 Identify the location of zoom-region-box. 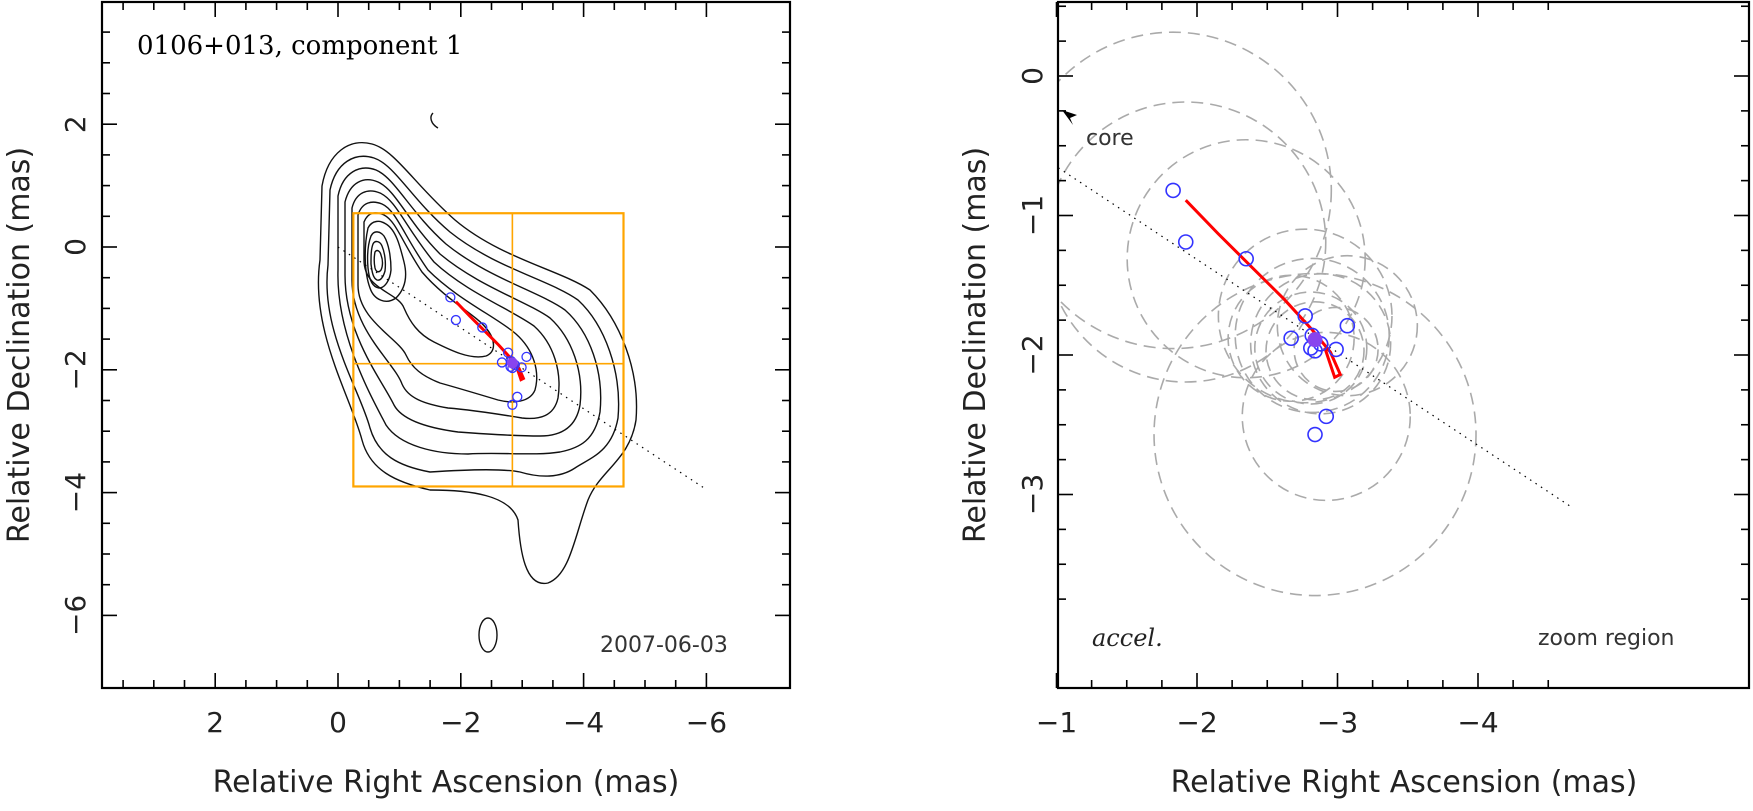
(488, 350).